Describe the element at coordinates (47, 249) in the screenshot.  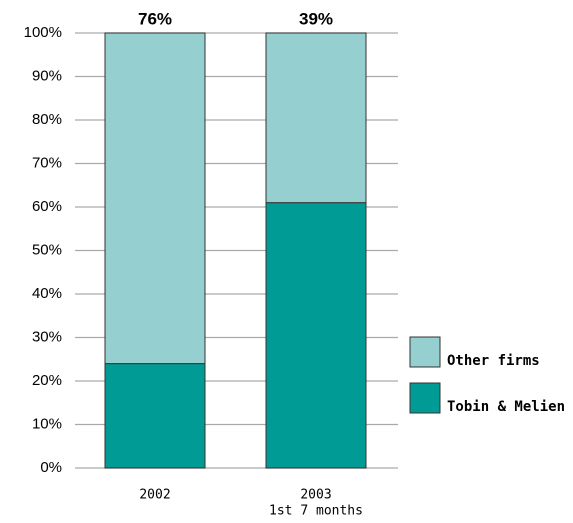
I see `y-tick-label: 50%` at that location.